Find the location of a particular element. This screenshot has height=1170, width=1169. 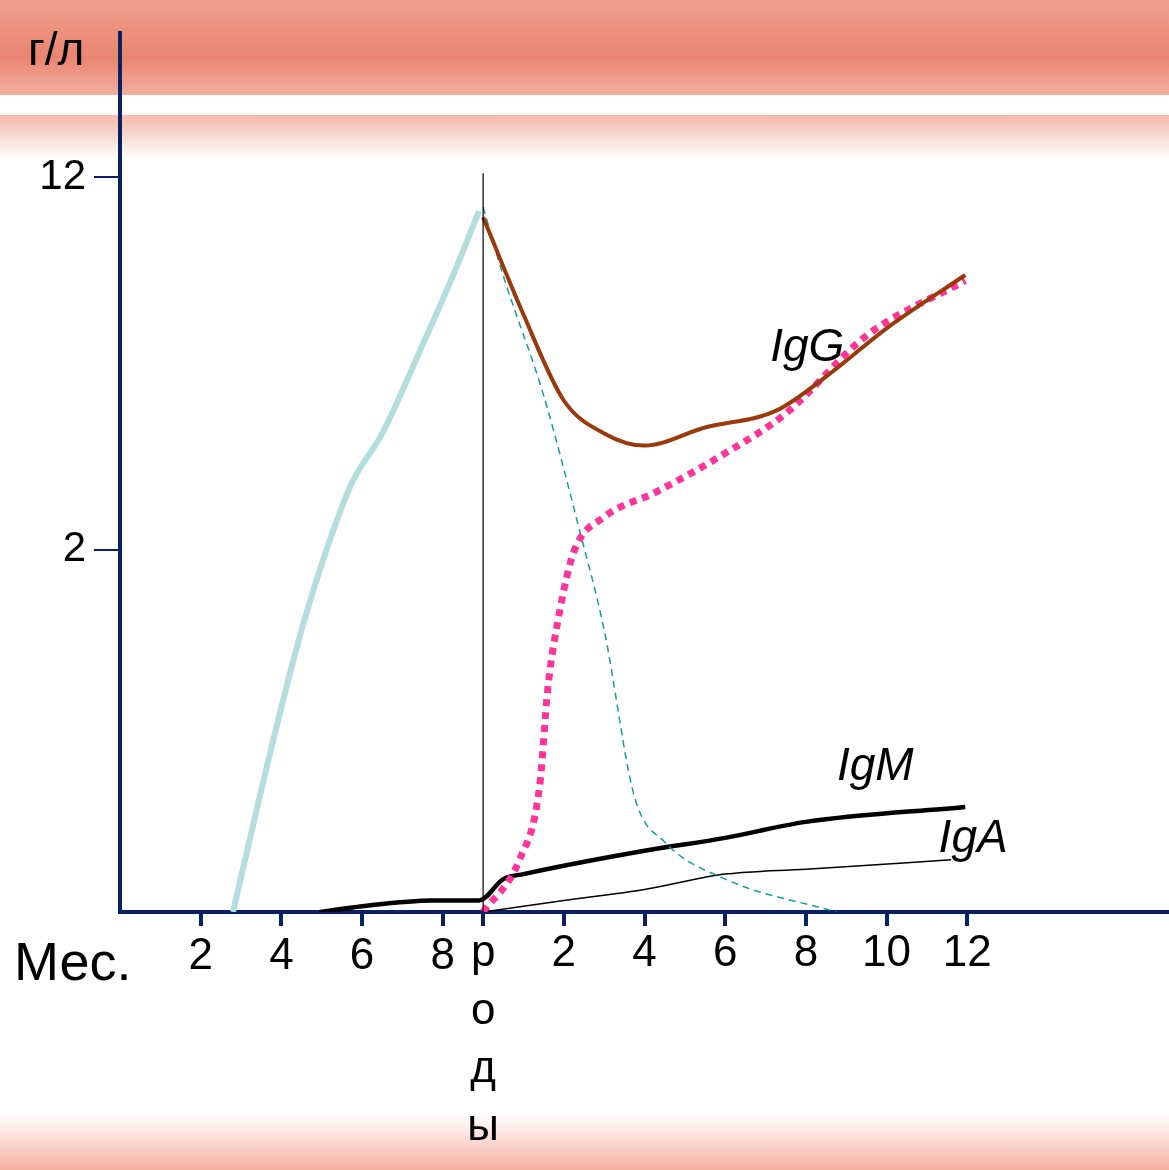

x2-tick-label: 12 is located at coordinates (967, 951).